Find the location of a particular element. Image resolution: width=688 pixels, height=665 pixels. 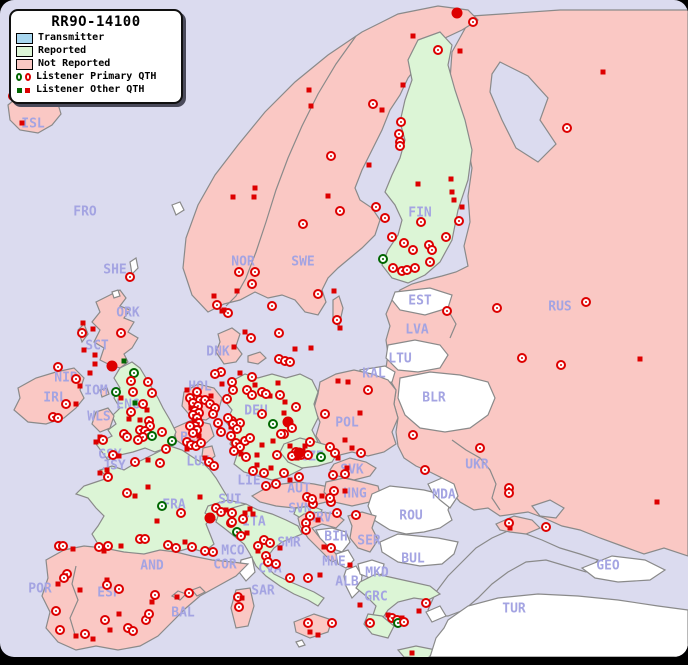

legend-item-transmitter: Transmitter is located at coordinates (96, 38).